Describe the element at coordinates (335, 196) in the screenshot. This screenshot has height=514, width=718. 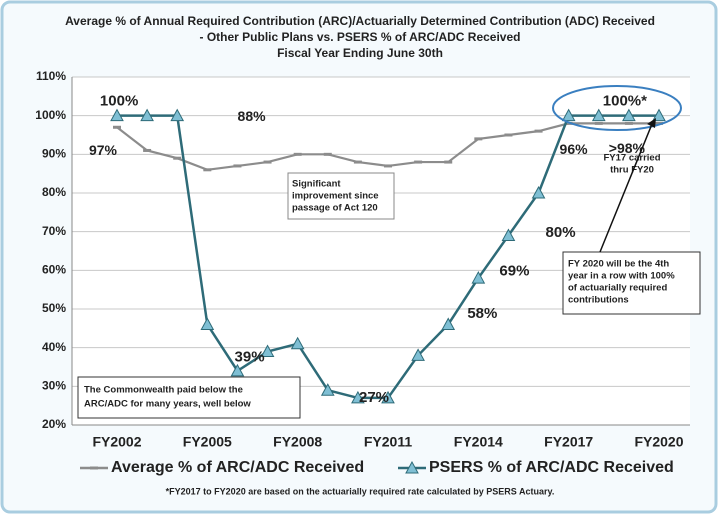
I see `annotation: improvement since` at that location.